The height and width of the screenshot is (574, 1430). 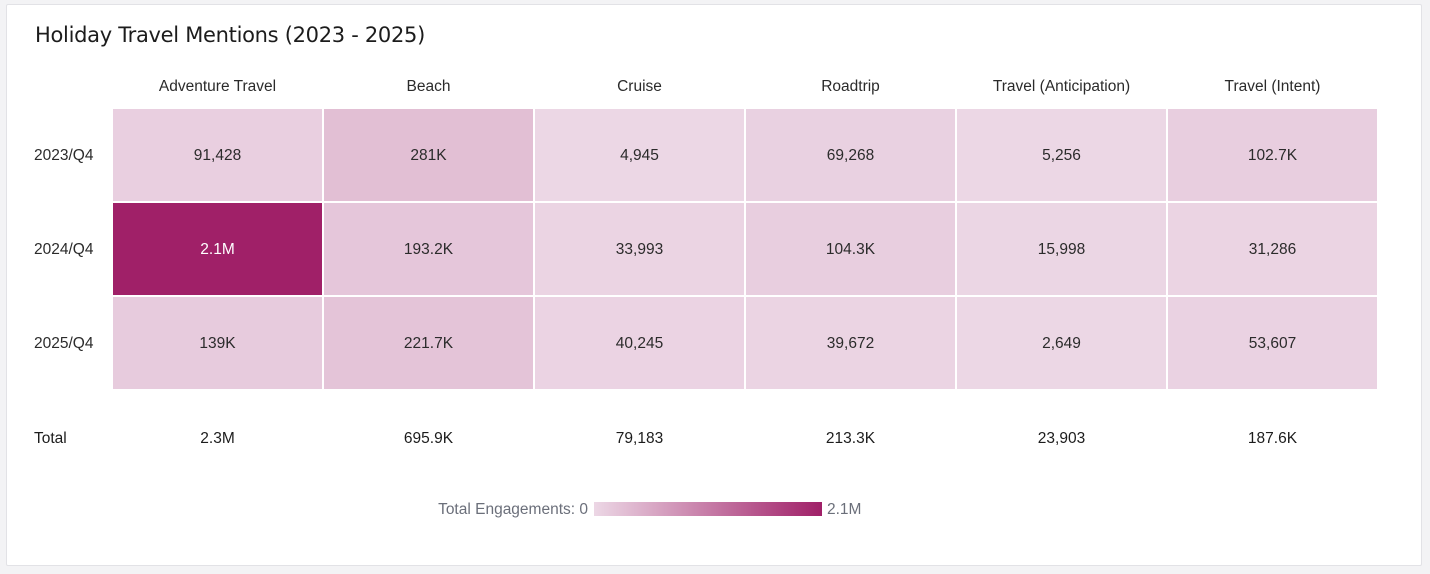 What do you see at coordinates (708, 509) in the screenshot?
I see `legend-gradient-bar` at bounding box center [708, 509].